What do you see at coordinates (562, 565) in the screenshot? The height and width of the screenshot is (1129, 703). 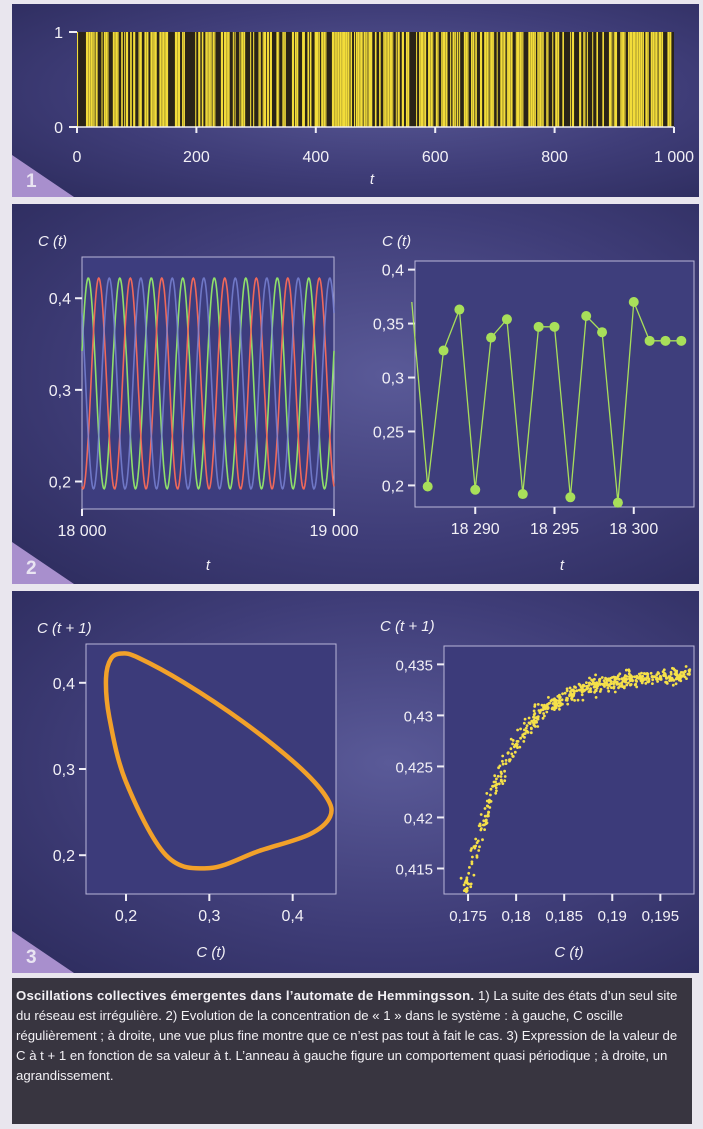 I see `x-axis-label: t` at bounding box center [562, 565].